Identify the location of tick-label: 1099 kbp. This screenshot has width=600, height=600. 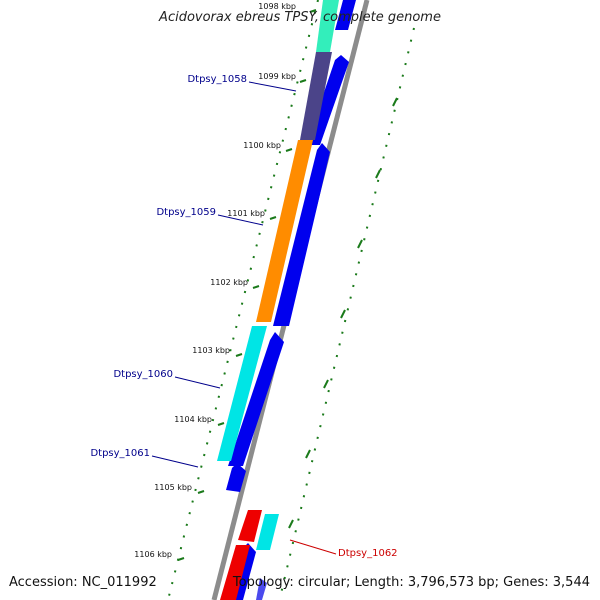
(277, 76).